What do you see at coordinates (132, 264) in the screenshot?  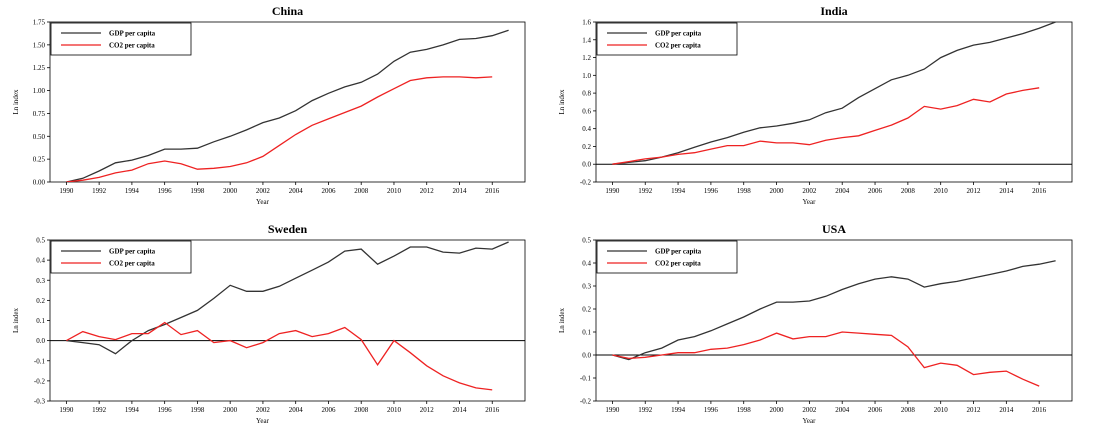 I see `chart-2-legend-label-co2-per-capita: CO2 per capita` at bounding box center [132, 264].